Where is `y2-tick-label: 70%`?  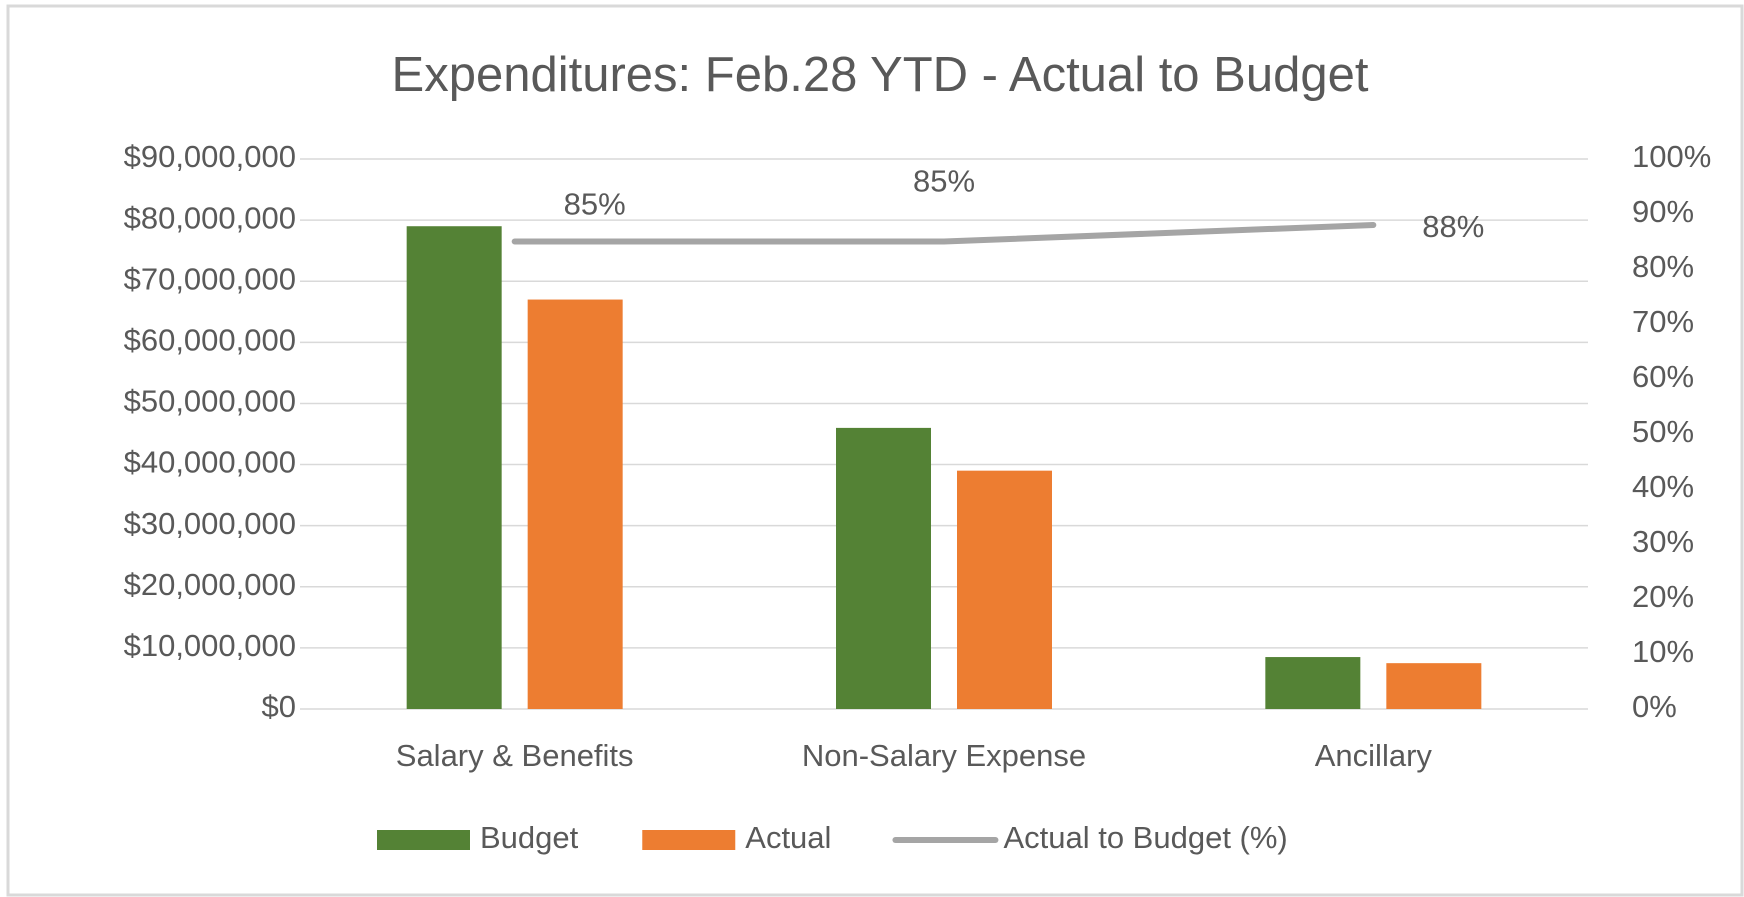
y2-tick-label: 70% is located at coordinates (1663, 321).